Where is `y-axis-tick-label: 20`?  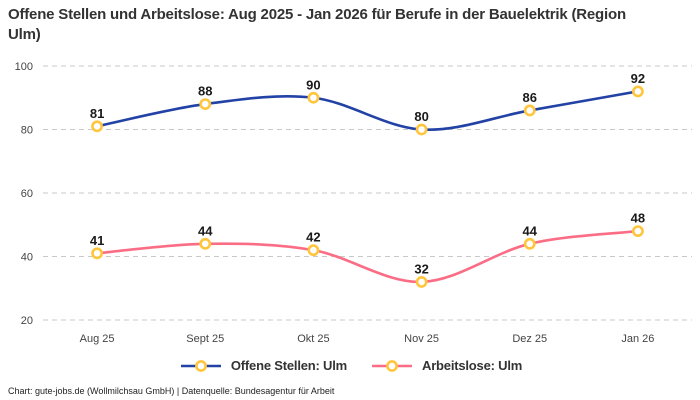
y-axis-tick-label: 20 is located at coordinates (27, 321).